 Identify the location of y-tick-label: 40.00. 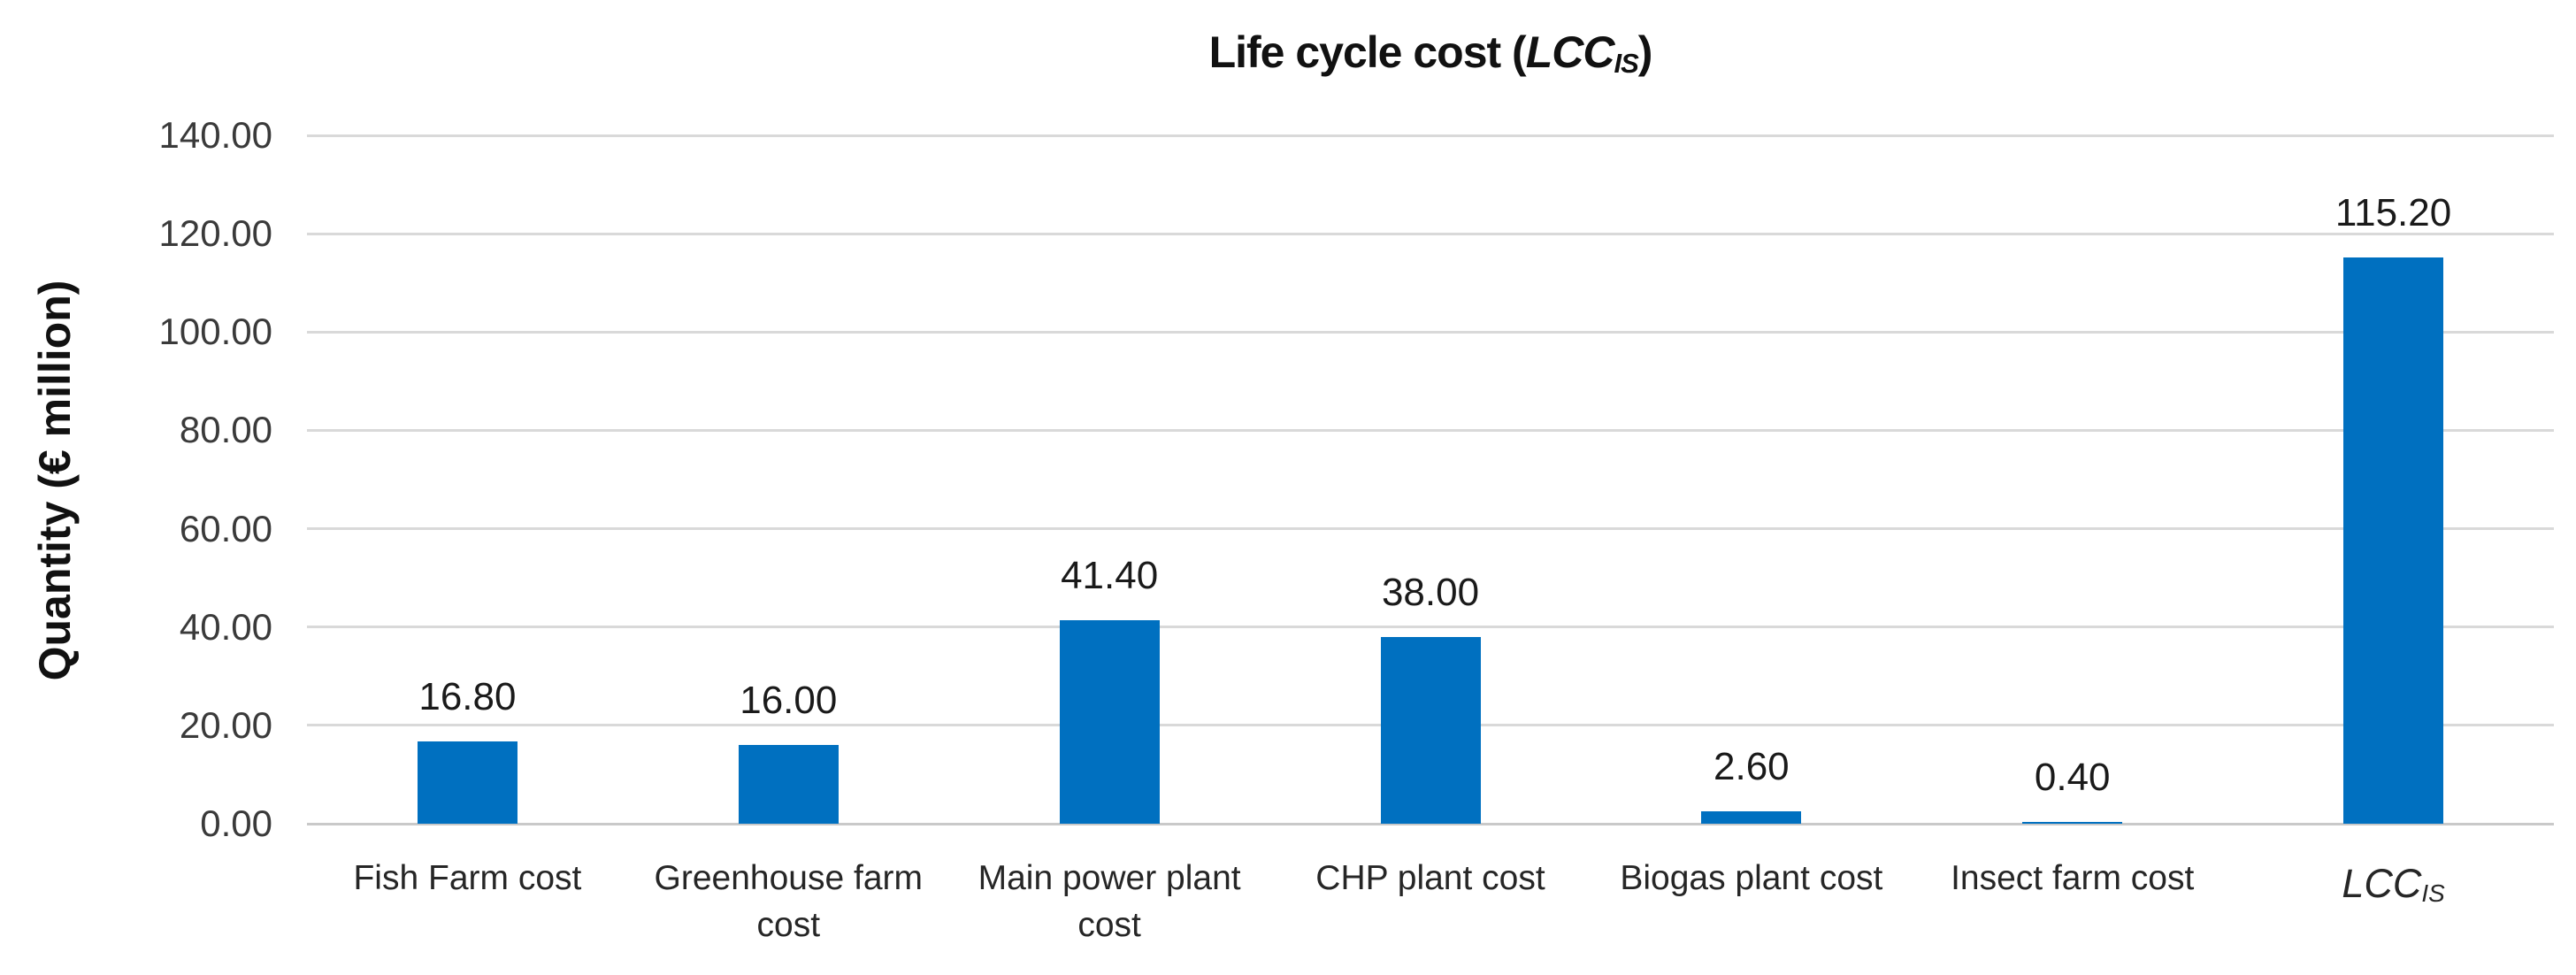
(225, 626).